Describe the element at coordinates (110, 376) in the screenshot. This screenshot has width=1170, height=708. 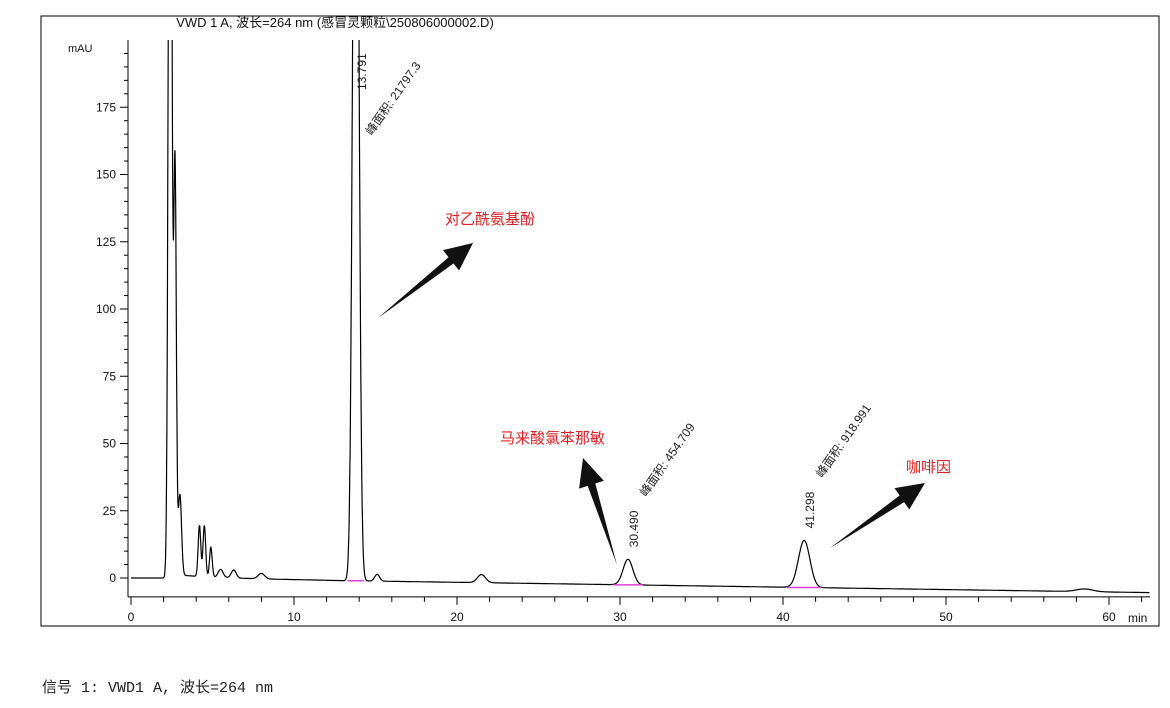
I see `y-tick-label: 75` at that location.